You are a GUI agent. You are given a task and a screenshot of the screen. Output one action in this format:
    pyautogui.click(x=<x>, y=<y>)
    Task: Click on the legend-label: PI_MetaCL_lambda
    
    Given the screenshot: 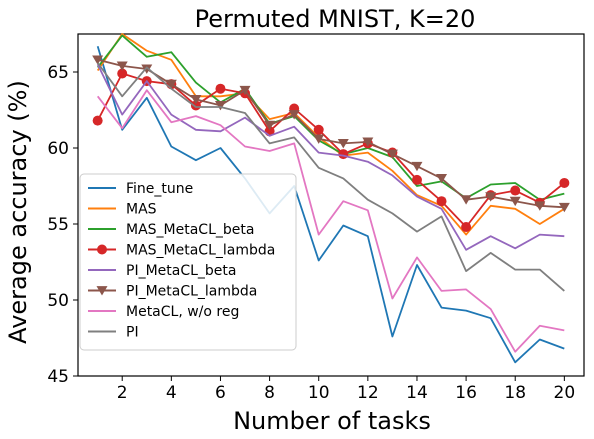 What is the action you would take?
    pyautogui.click(x=191, y=292)
    